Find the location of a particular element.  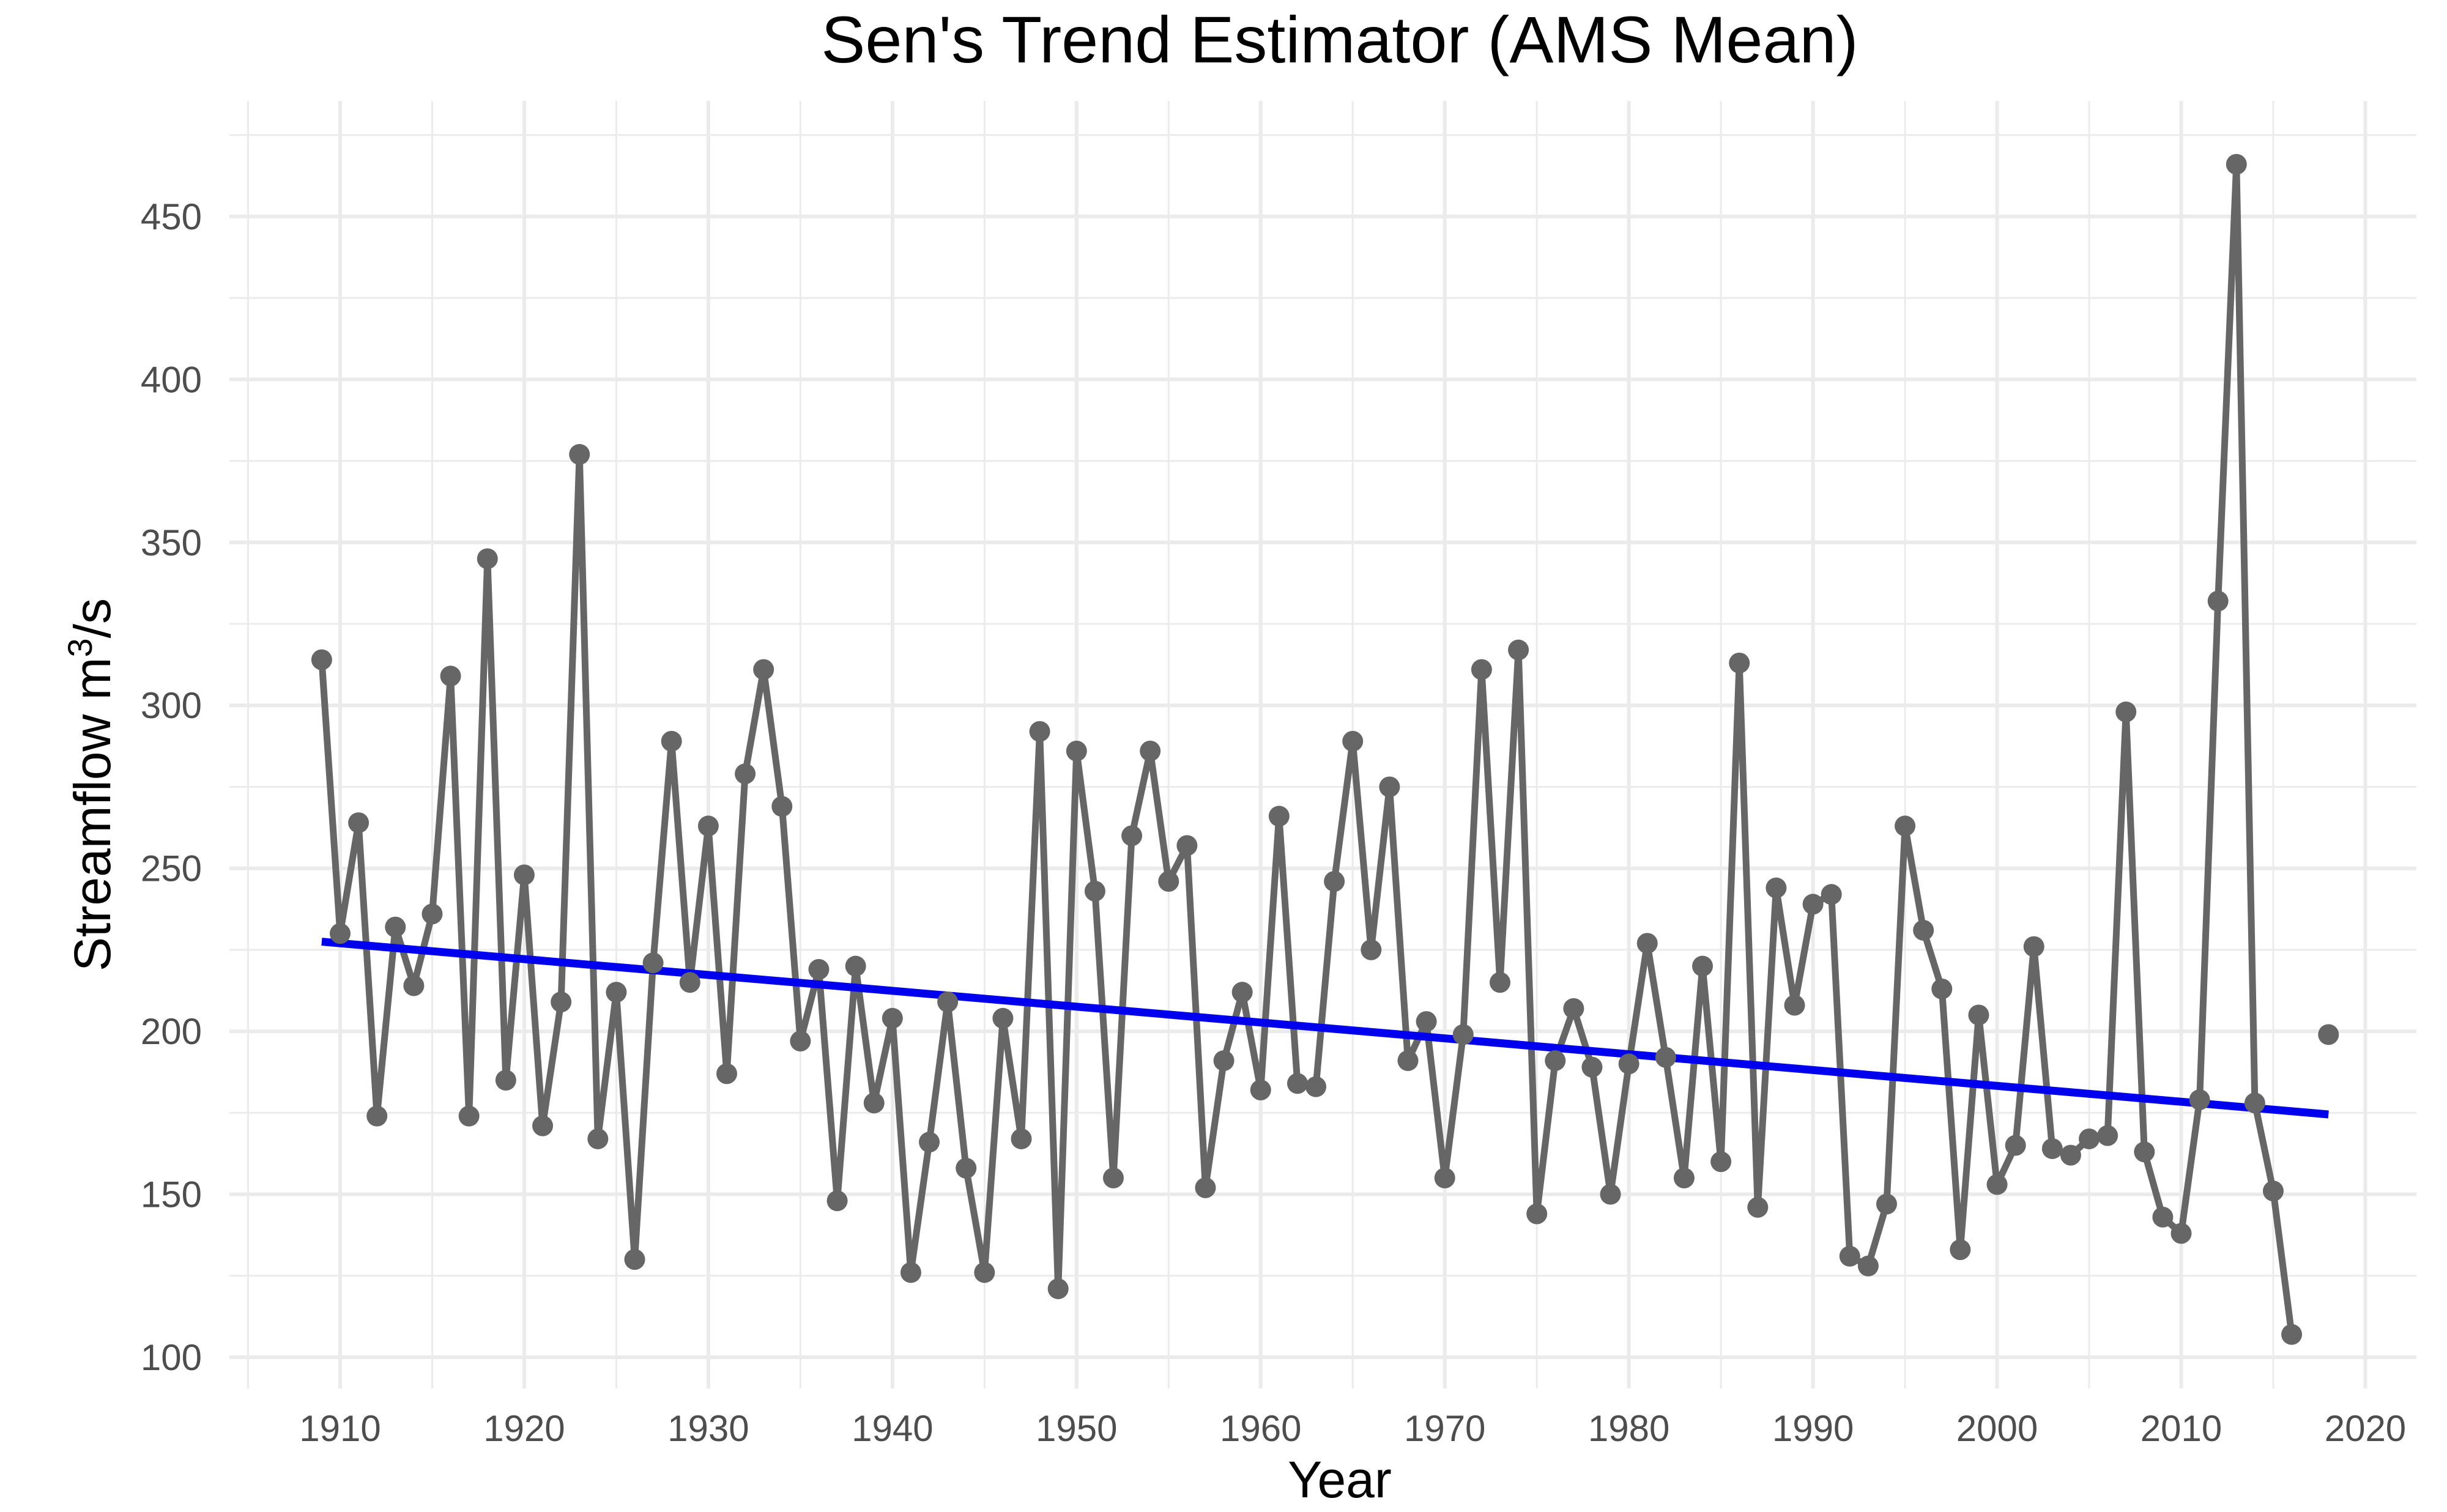

x-tick-label: 2020 is located at coordinates (2365, 1428).